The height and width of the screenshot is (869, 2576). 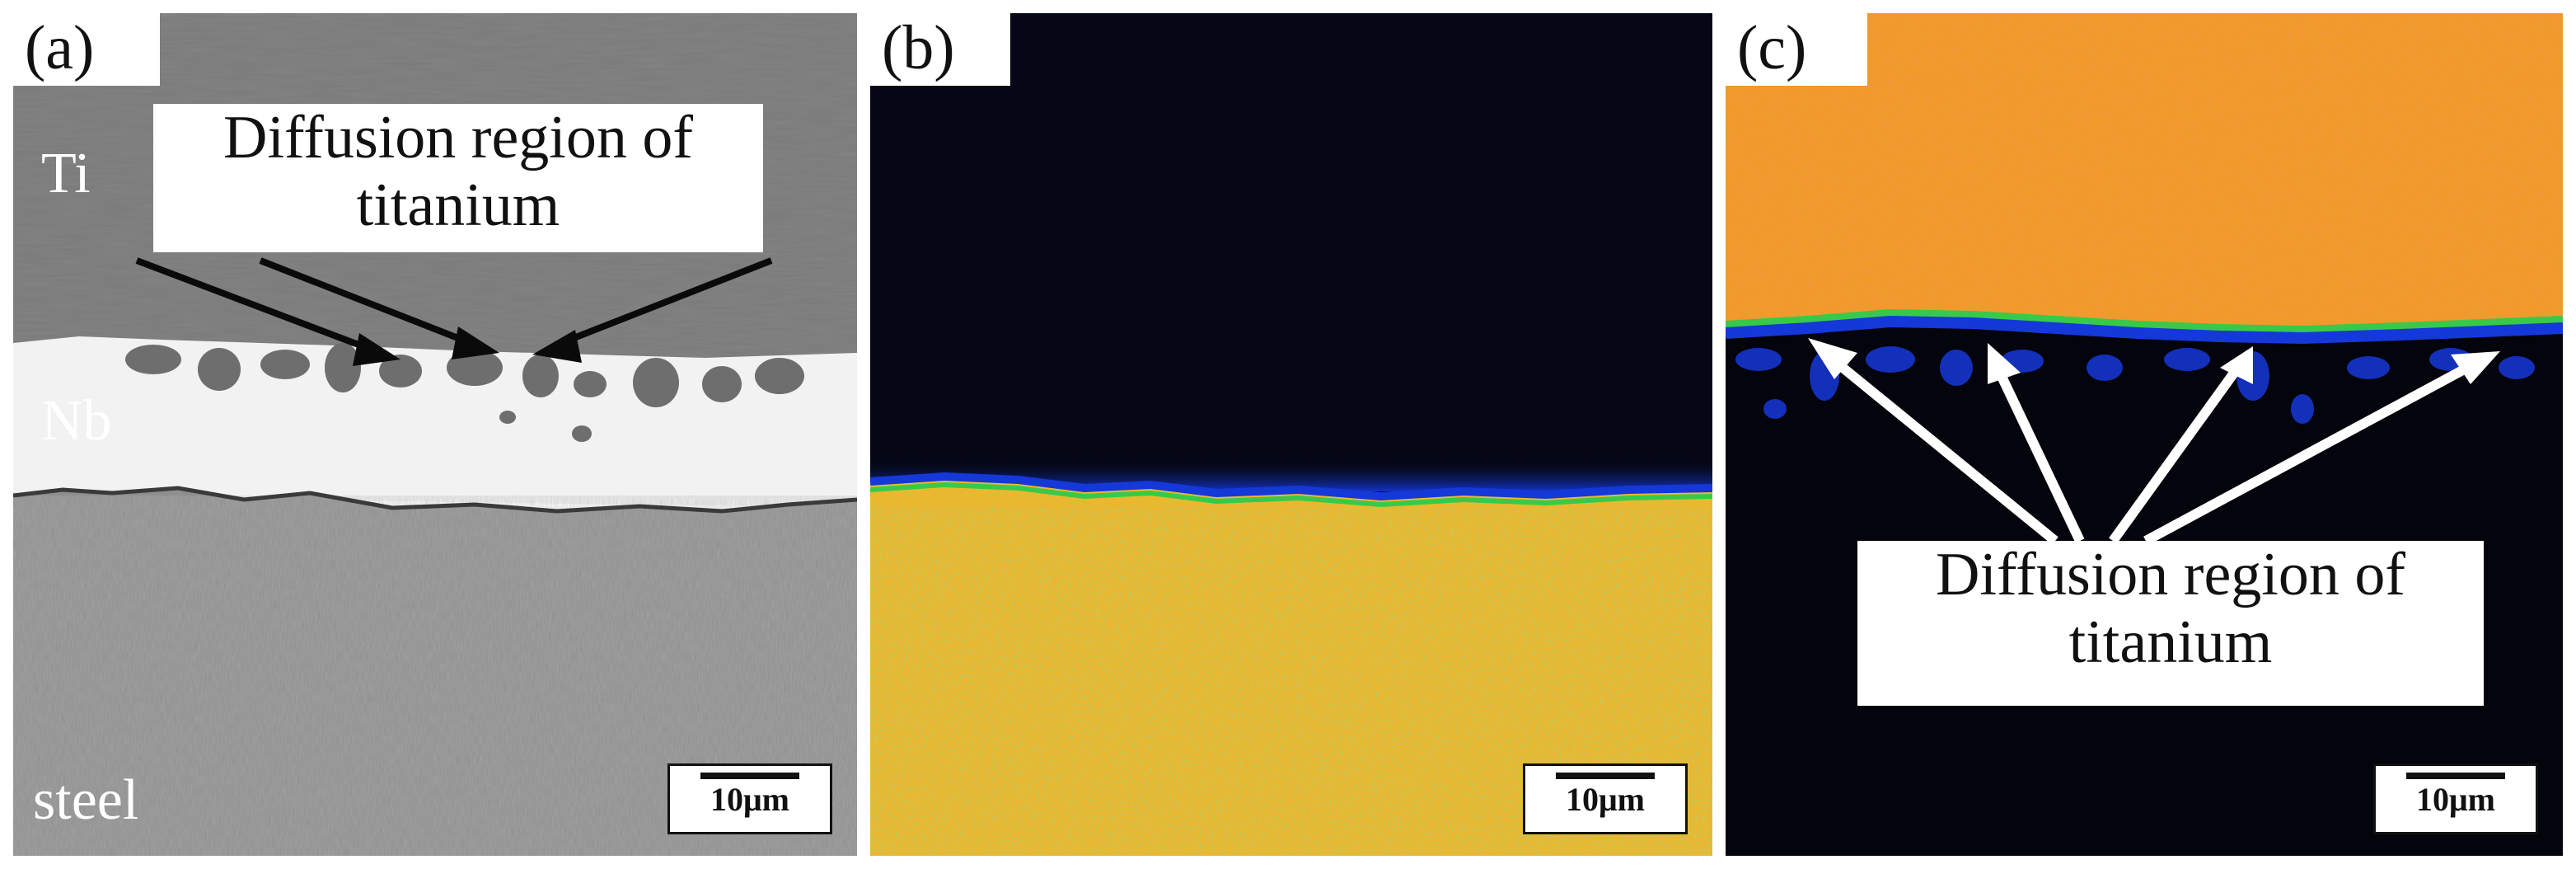 What do you see at coordinates (76, 421) in the screenshot?
I see `layer-label-nb: Nb` at bounding box center [76, 421].